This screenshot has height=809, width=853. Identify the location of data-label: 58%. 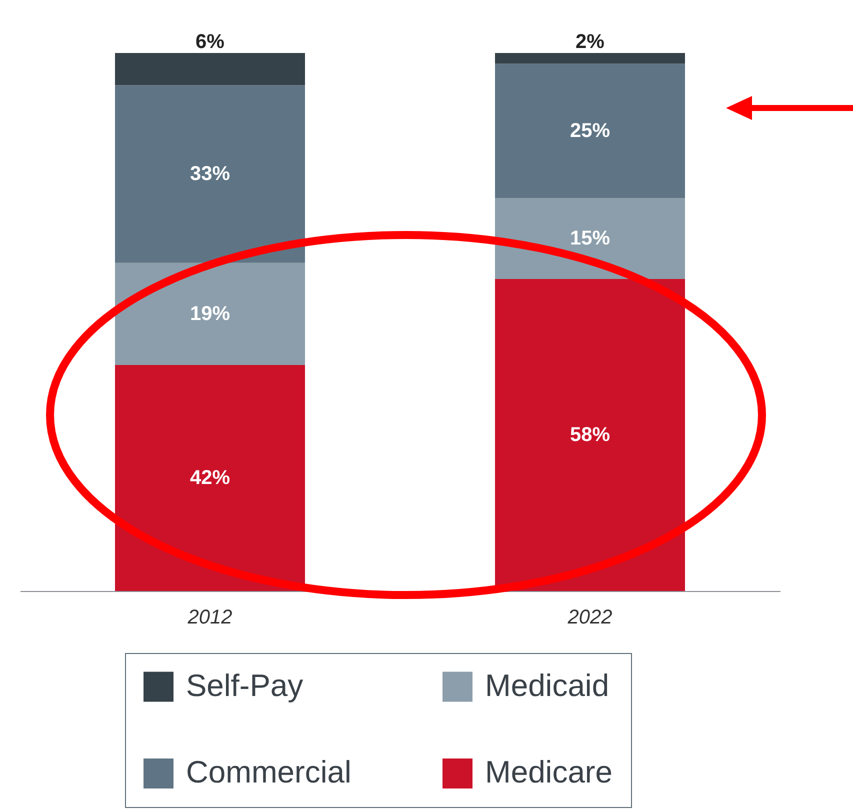
(590, 435).